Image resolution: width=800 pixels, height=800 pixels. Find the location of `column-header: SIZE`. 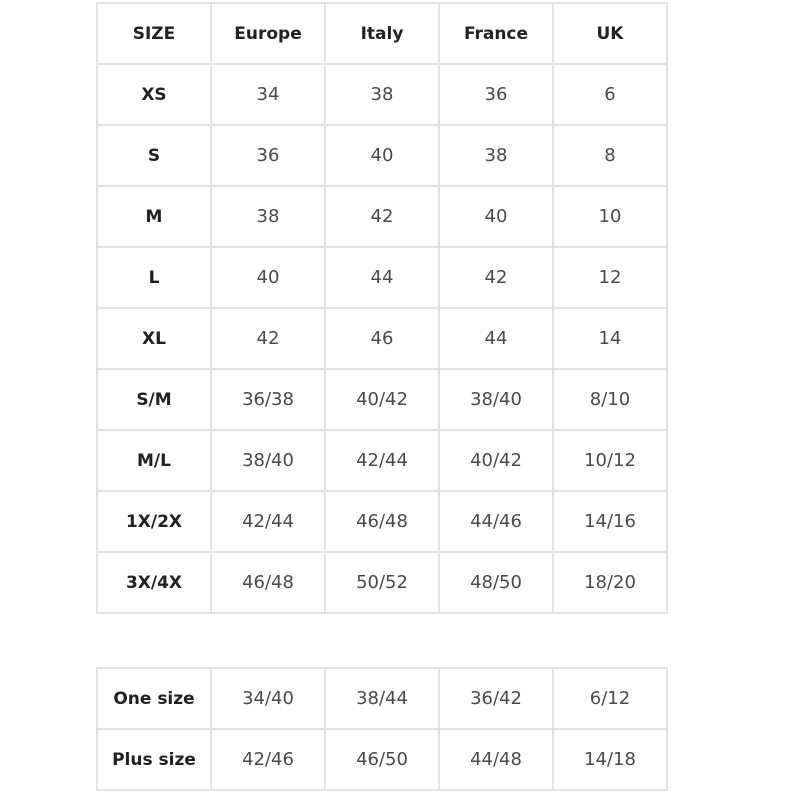

column-header: SIZE is located at coordinates (154, 33).